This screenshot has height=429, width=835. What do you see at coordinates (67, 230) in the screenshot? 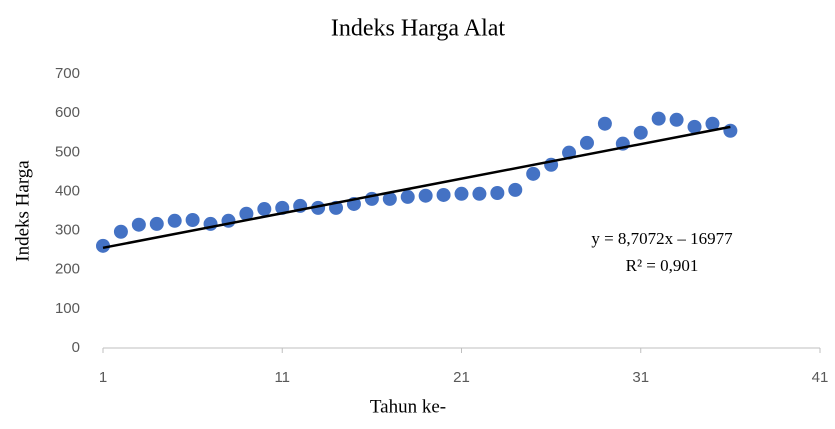
I see `y-tick-label: 300` at bounding box center [67, 230].